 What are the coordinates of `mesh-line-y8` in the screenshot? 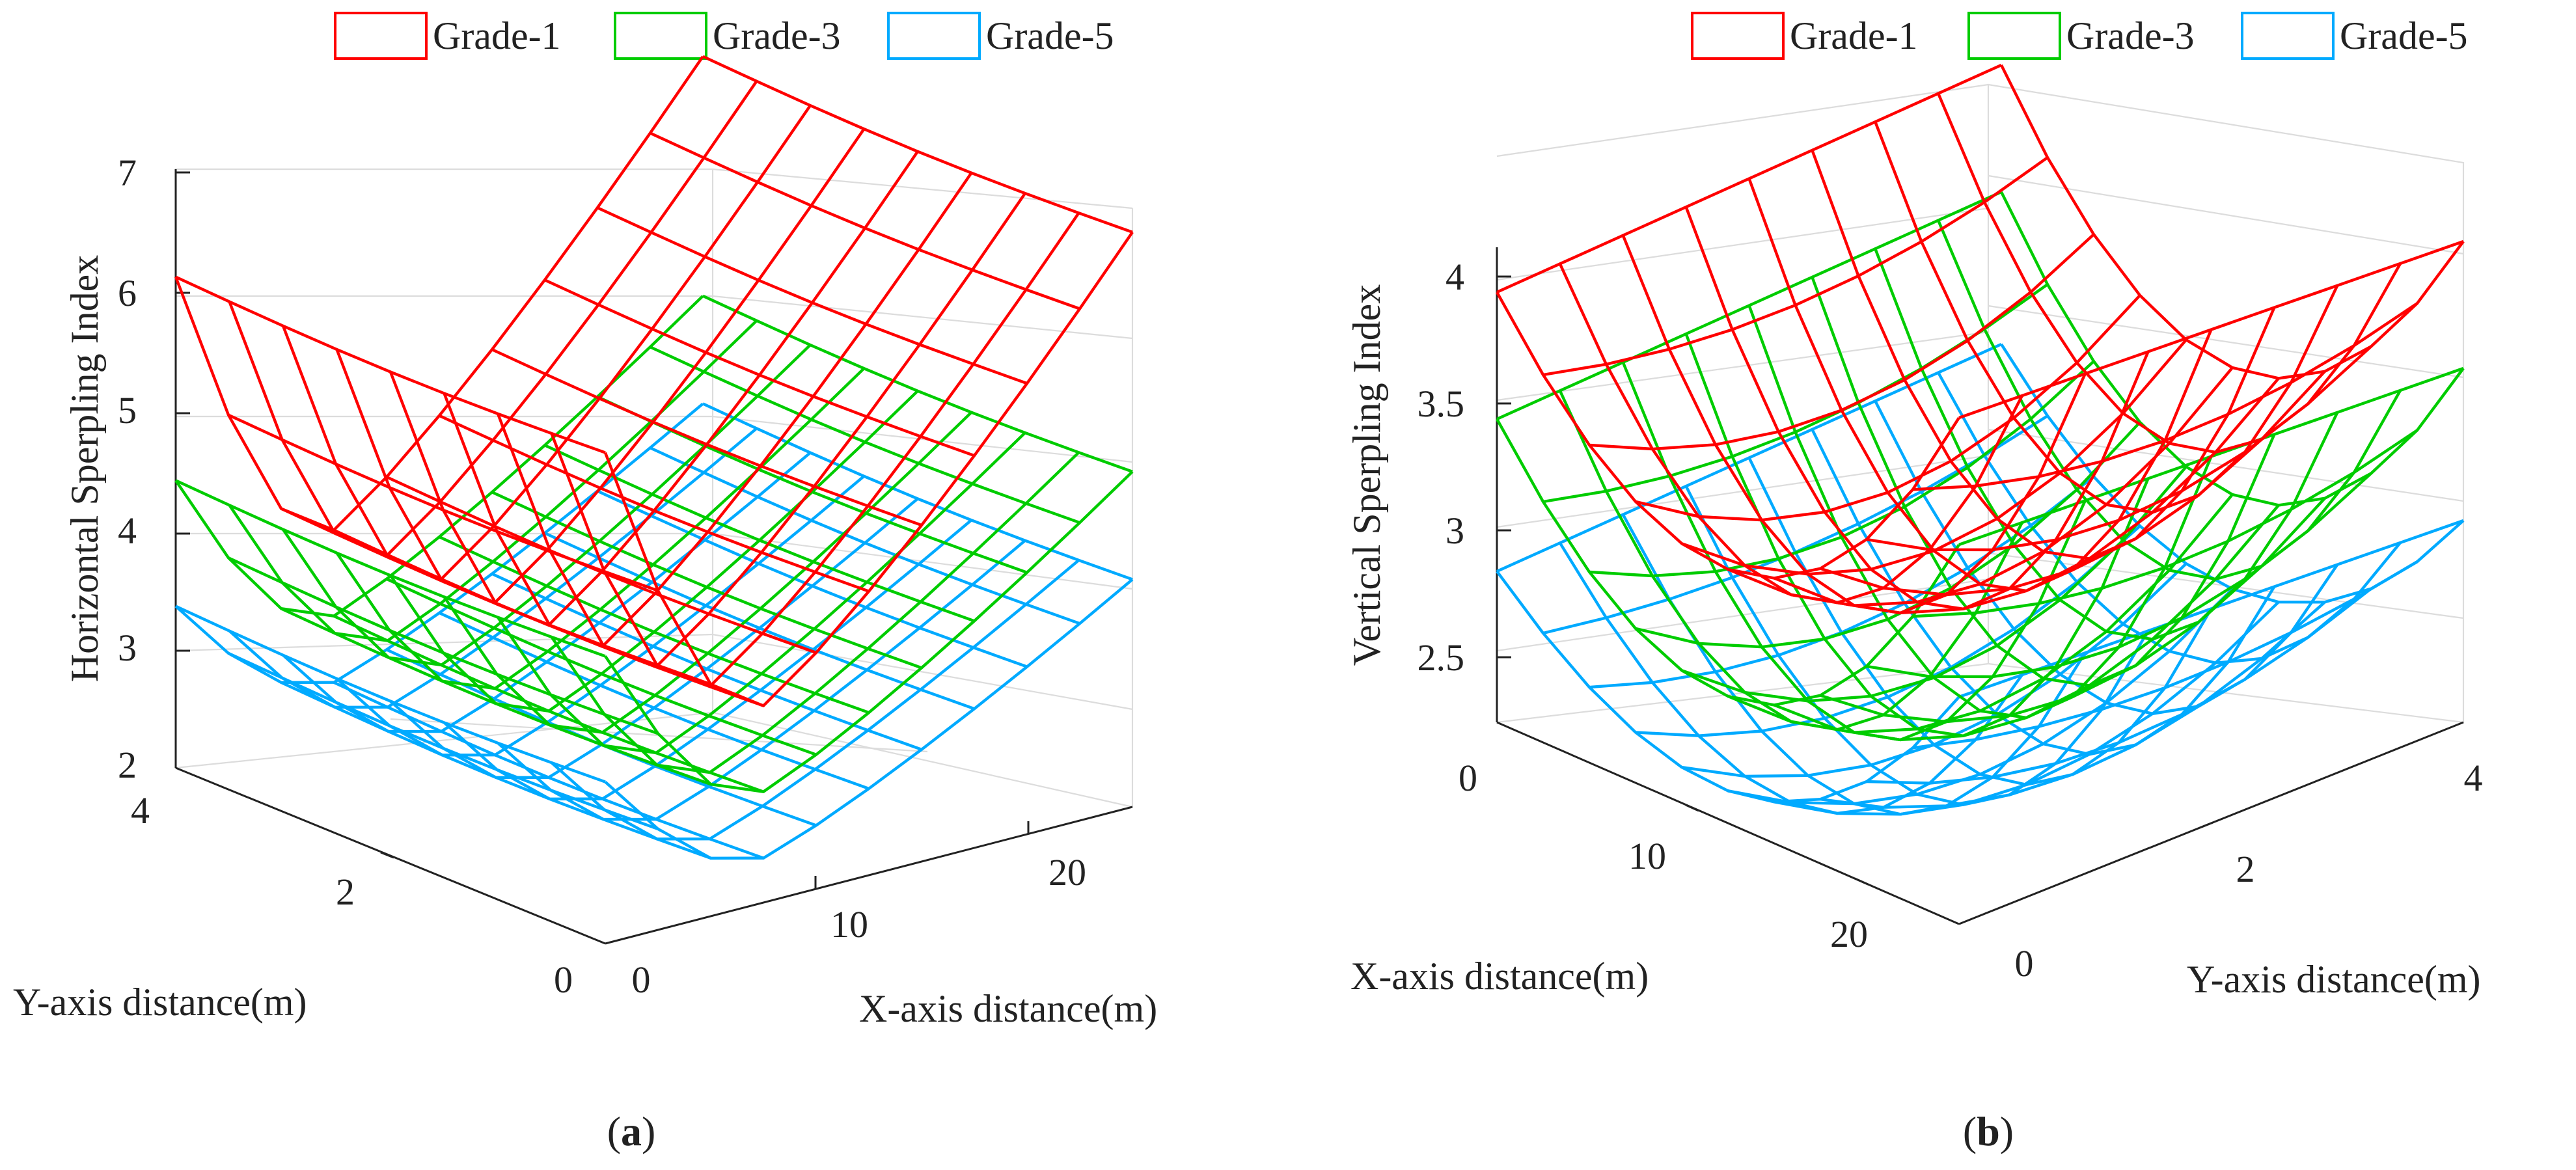 It's located at (2233, 222).